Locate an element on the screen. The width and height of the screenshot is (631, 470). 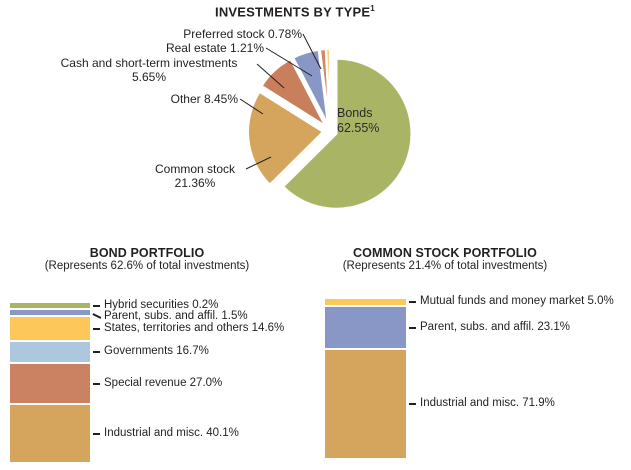
bar-segment-bond-portfolio-bar-governments is located at coordinates (50, 352).